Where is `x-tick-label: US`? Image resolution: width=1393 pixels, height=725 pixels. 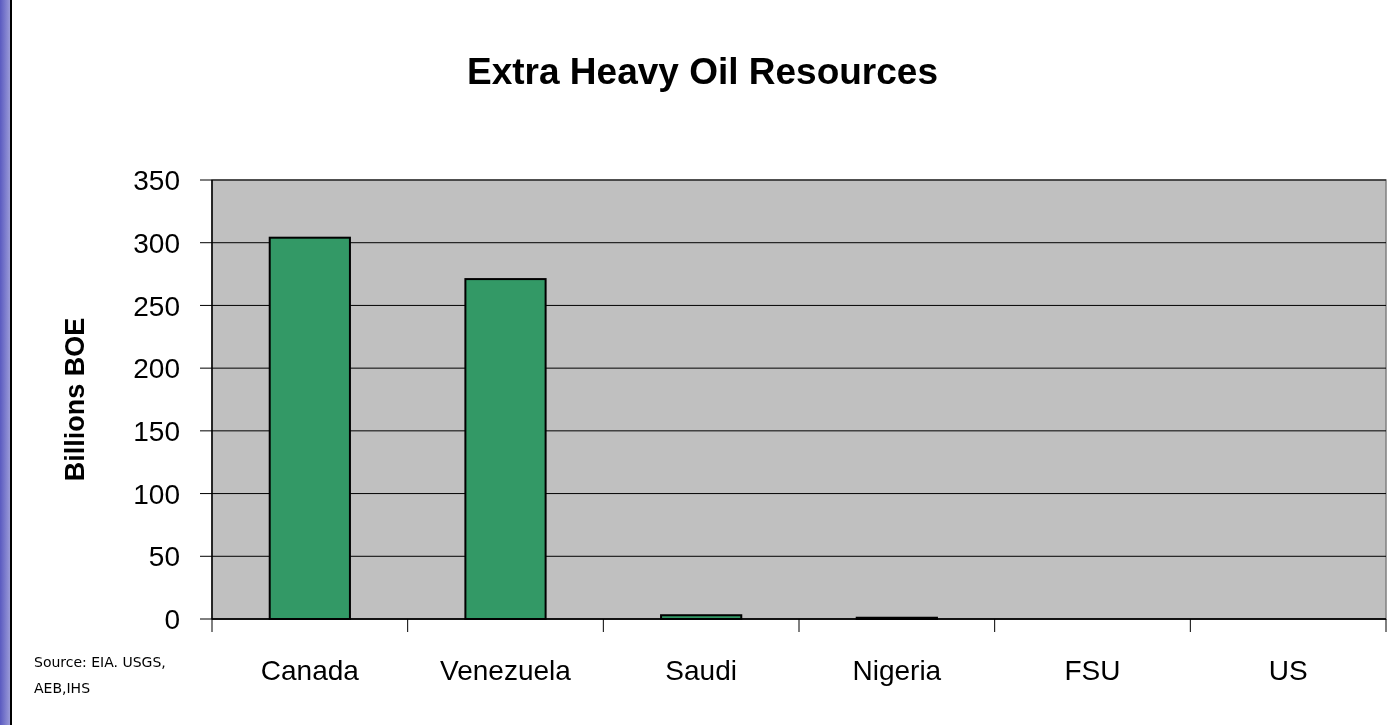 x-tick-label: US is located at coordinates (1288, 670).